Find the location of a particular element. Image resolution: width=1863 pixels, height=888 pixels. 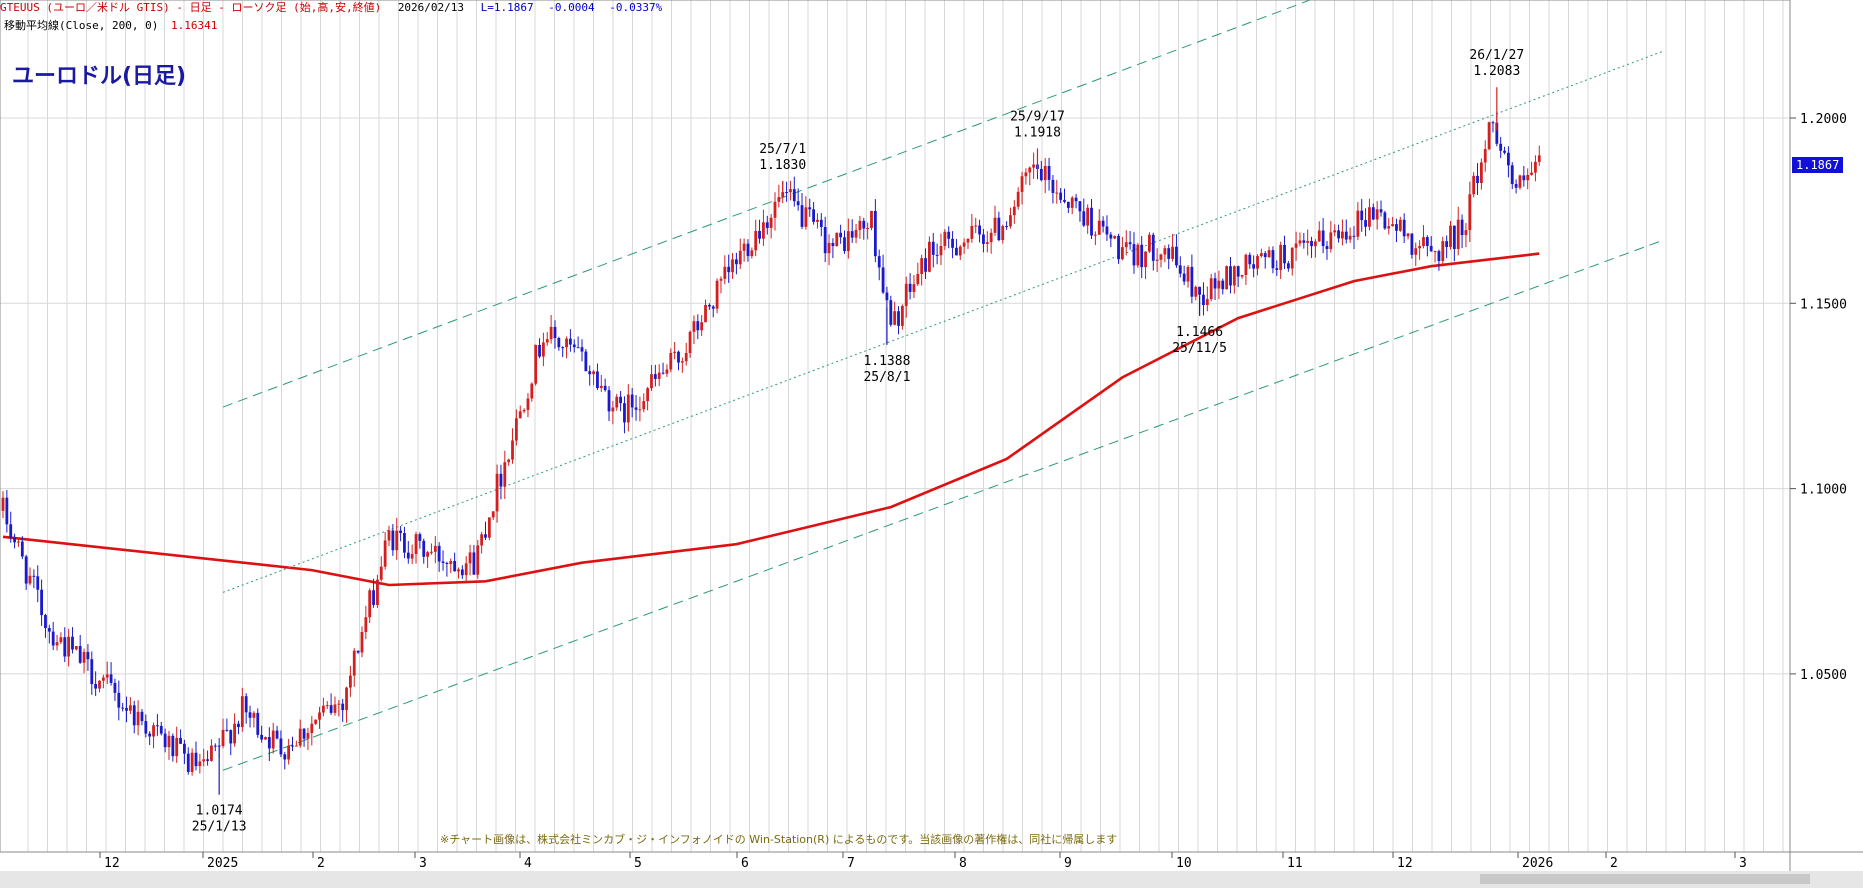

horizontal-scrollbar is located at coordinates (931, 879).